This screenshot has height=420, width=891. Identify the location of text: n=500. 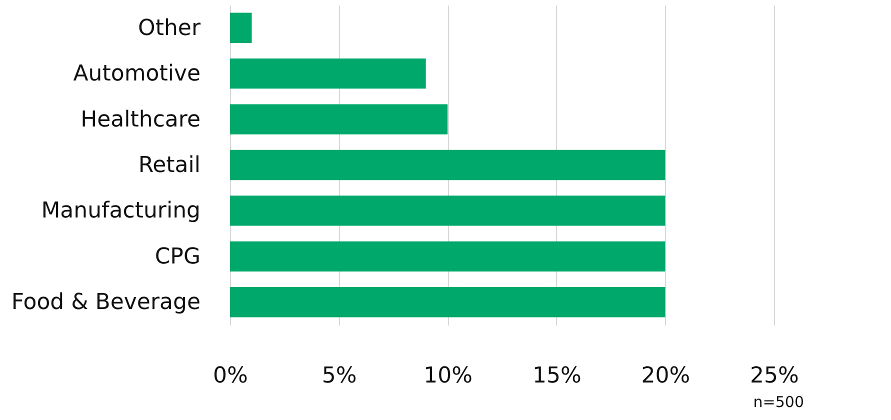
(778, 402).